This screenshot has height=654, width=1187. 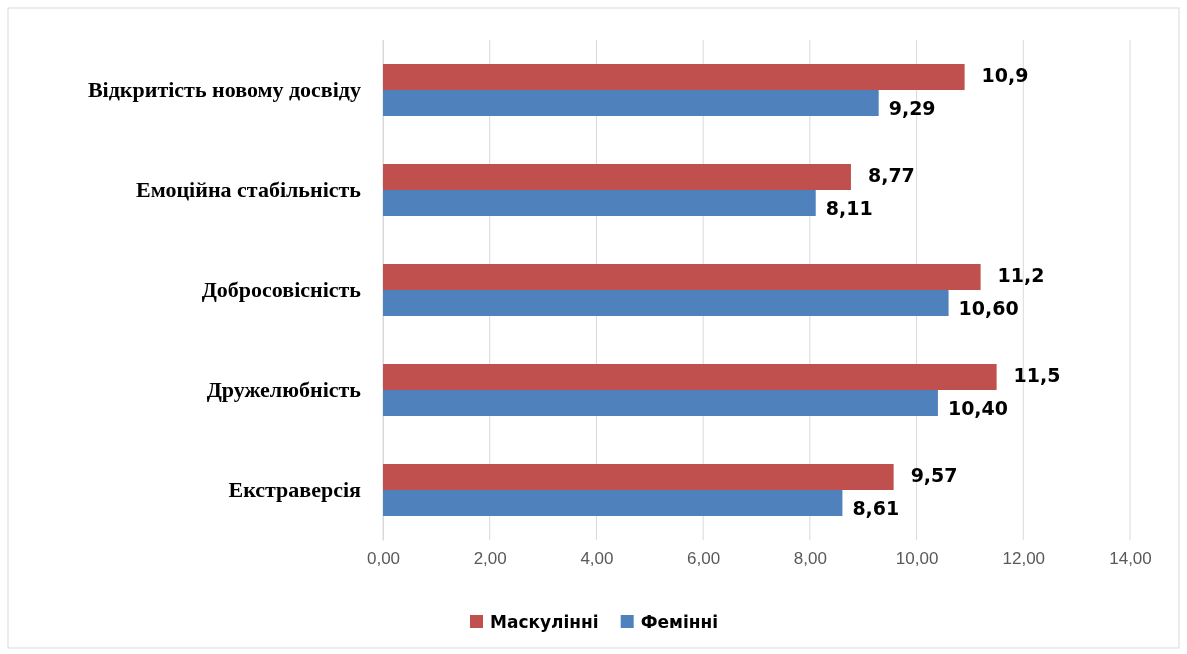 I want to click on data-label: 8,11, so click(x=849, y=207).